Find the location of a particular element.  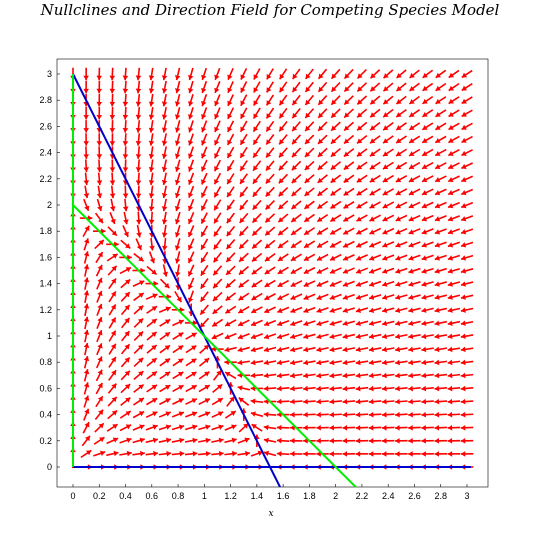

y-tick-label: 1 is located at coordinates (49, 336).